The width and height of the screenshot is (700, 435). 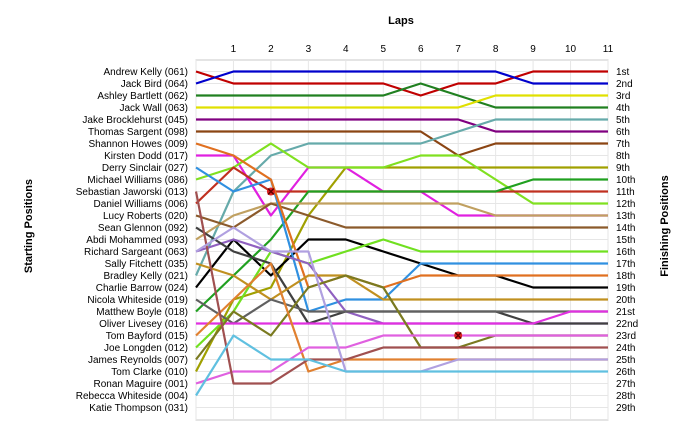 What do you see at coordinates (145, 168) in the screenshot?
I see `starting-position-label: Derry Sinclair (027)` at bounding box center [145, 168].